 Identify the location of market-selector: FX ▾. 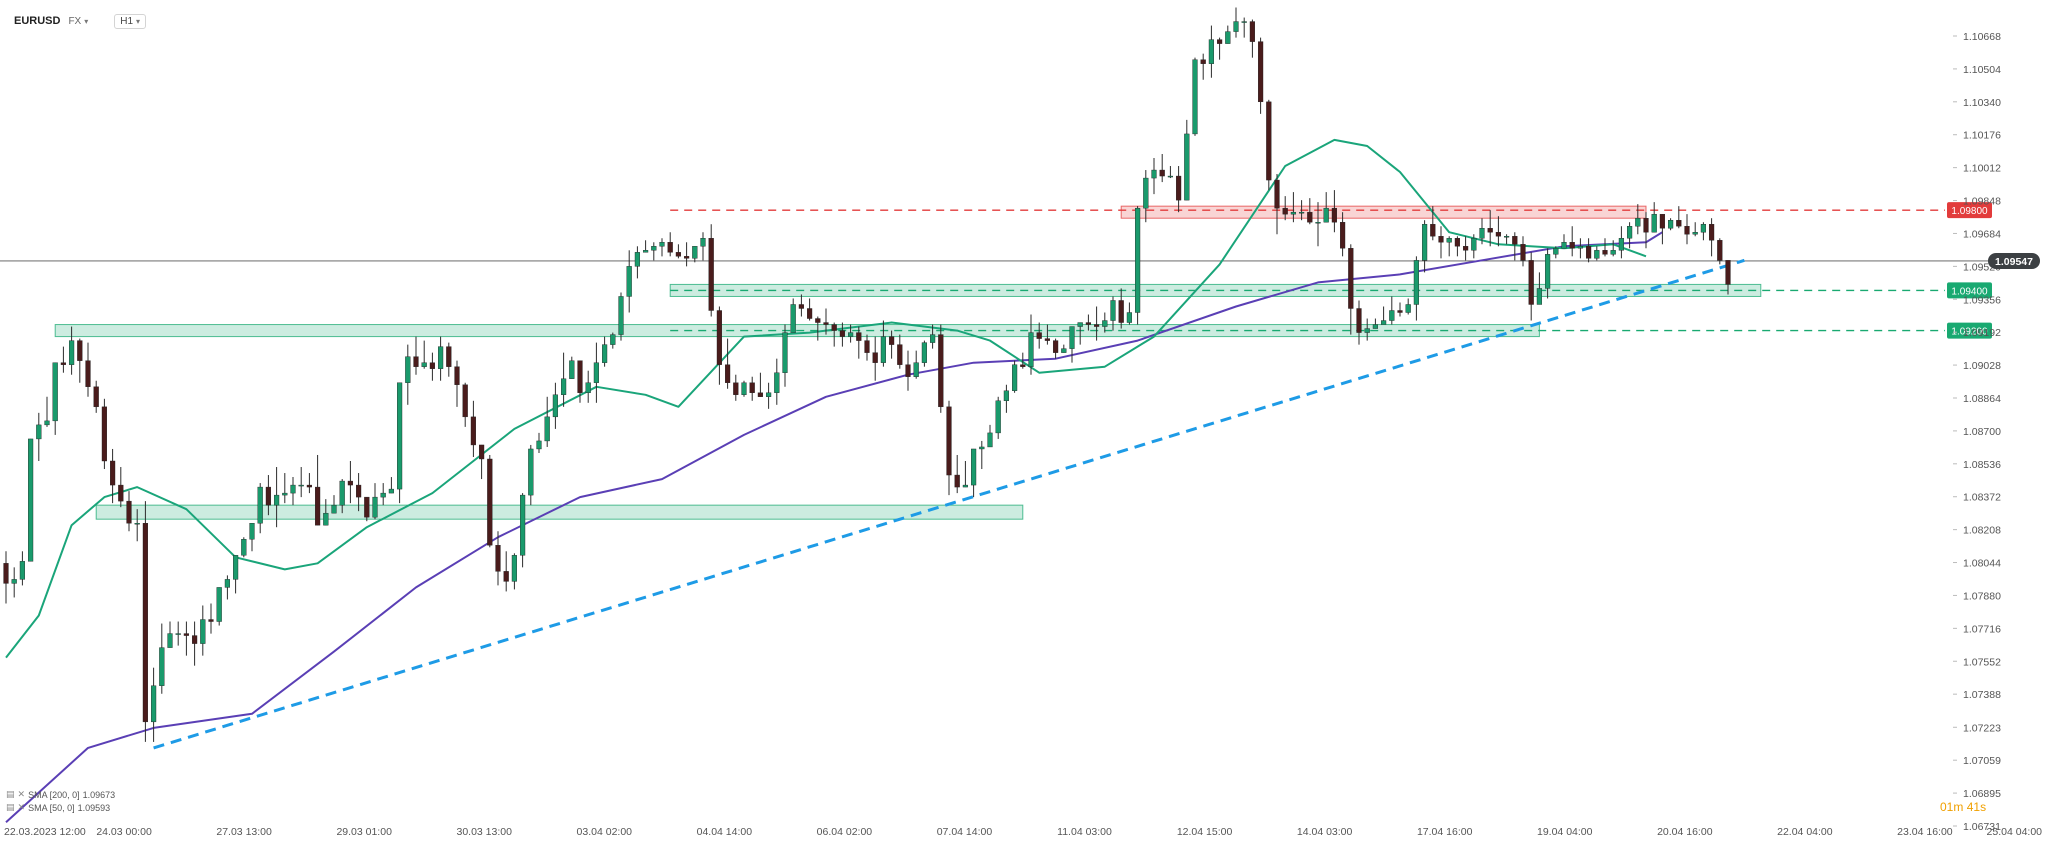
(78, 21).